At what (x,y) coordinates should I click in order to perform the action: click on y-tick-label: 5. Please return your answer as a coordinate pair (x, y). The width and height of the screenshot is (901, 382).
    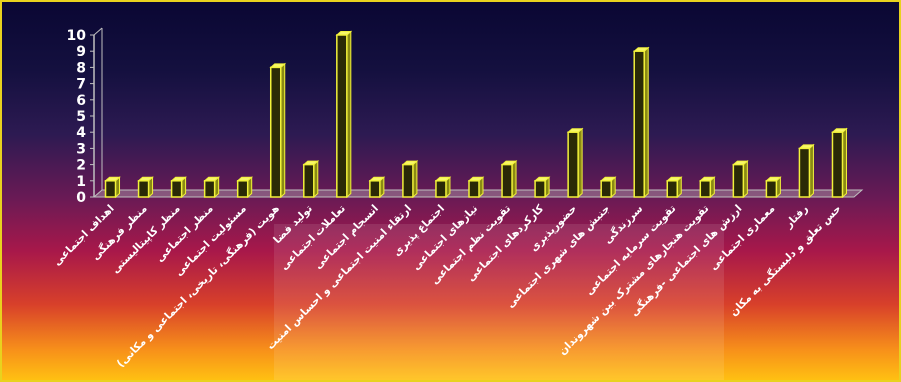
    Looking at the image, I should click on (81, 117).